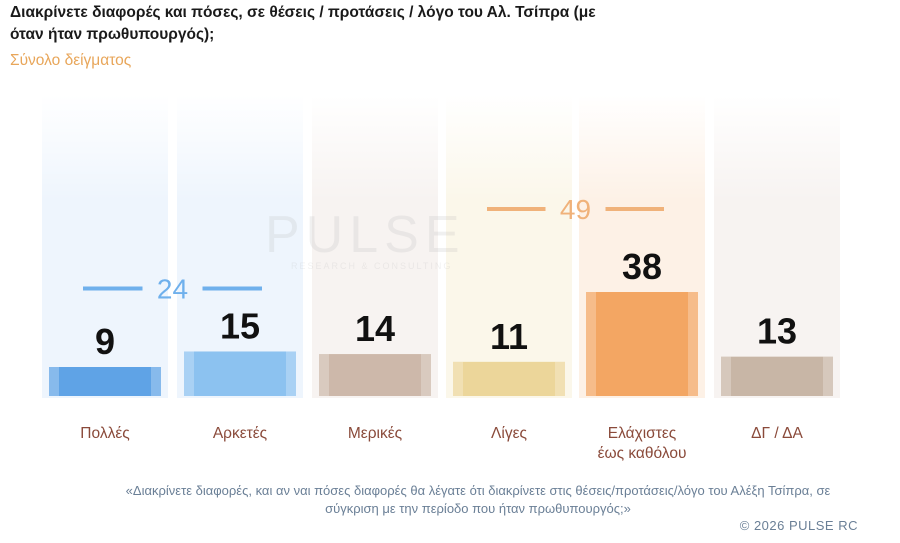 The height and width of the screenshot is (543, 900). I want to click on category-label-line: Αρκετές, so click(240, 433).